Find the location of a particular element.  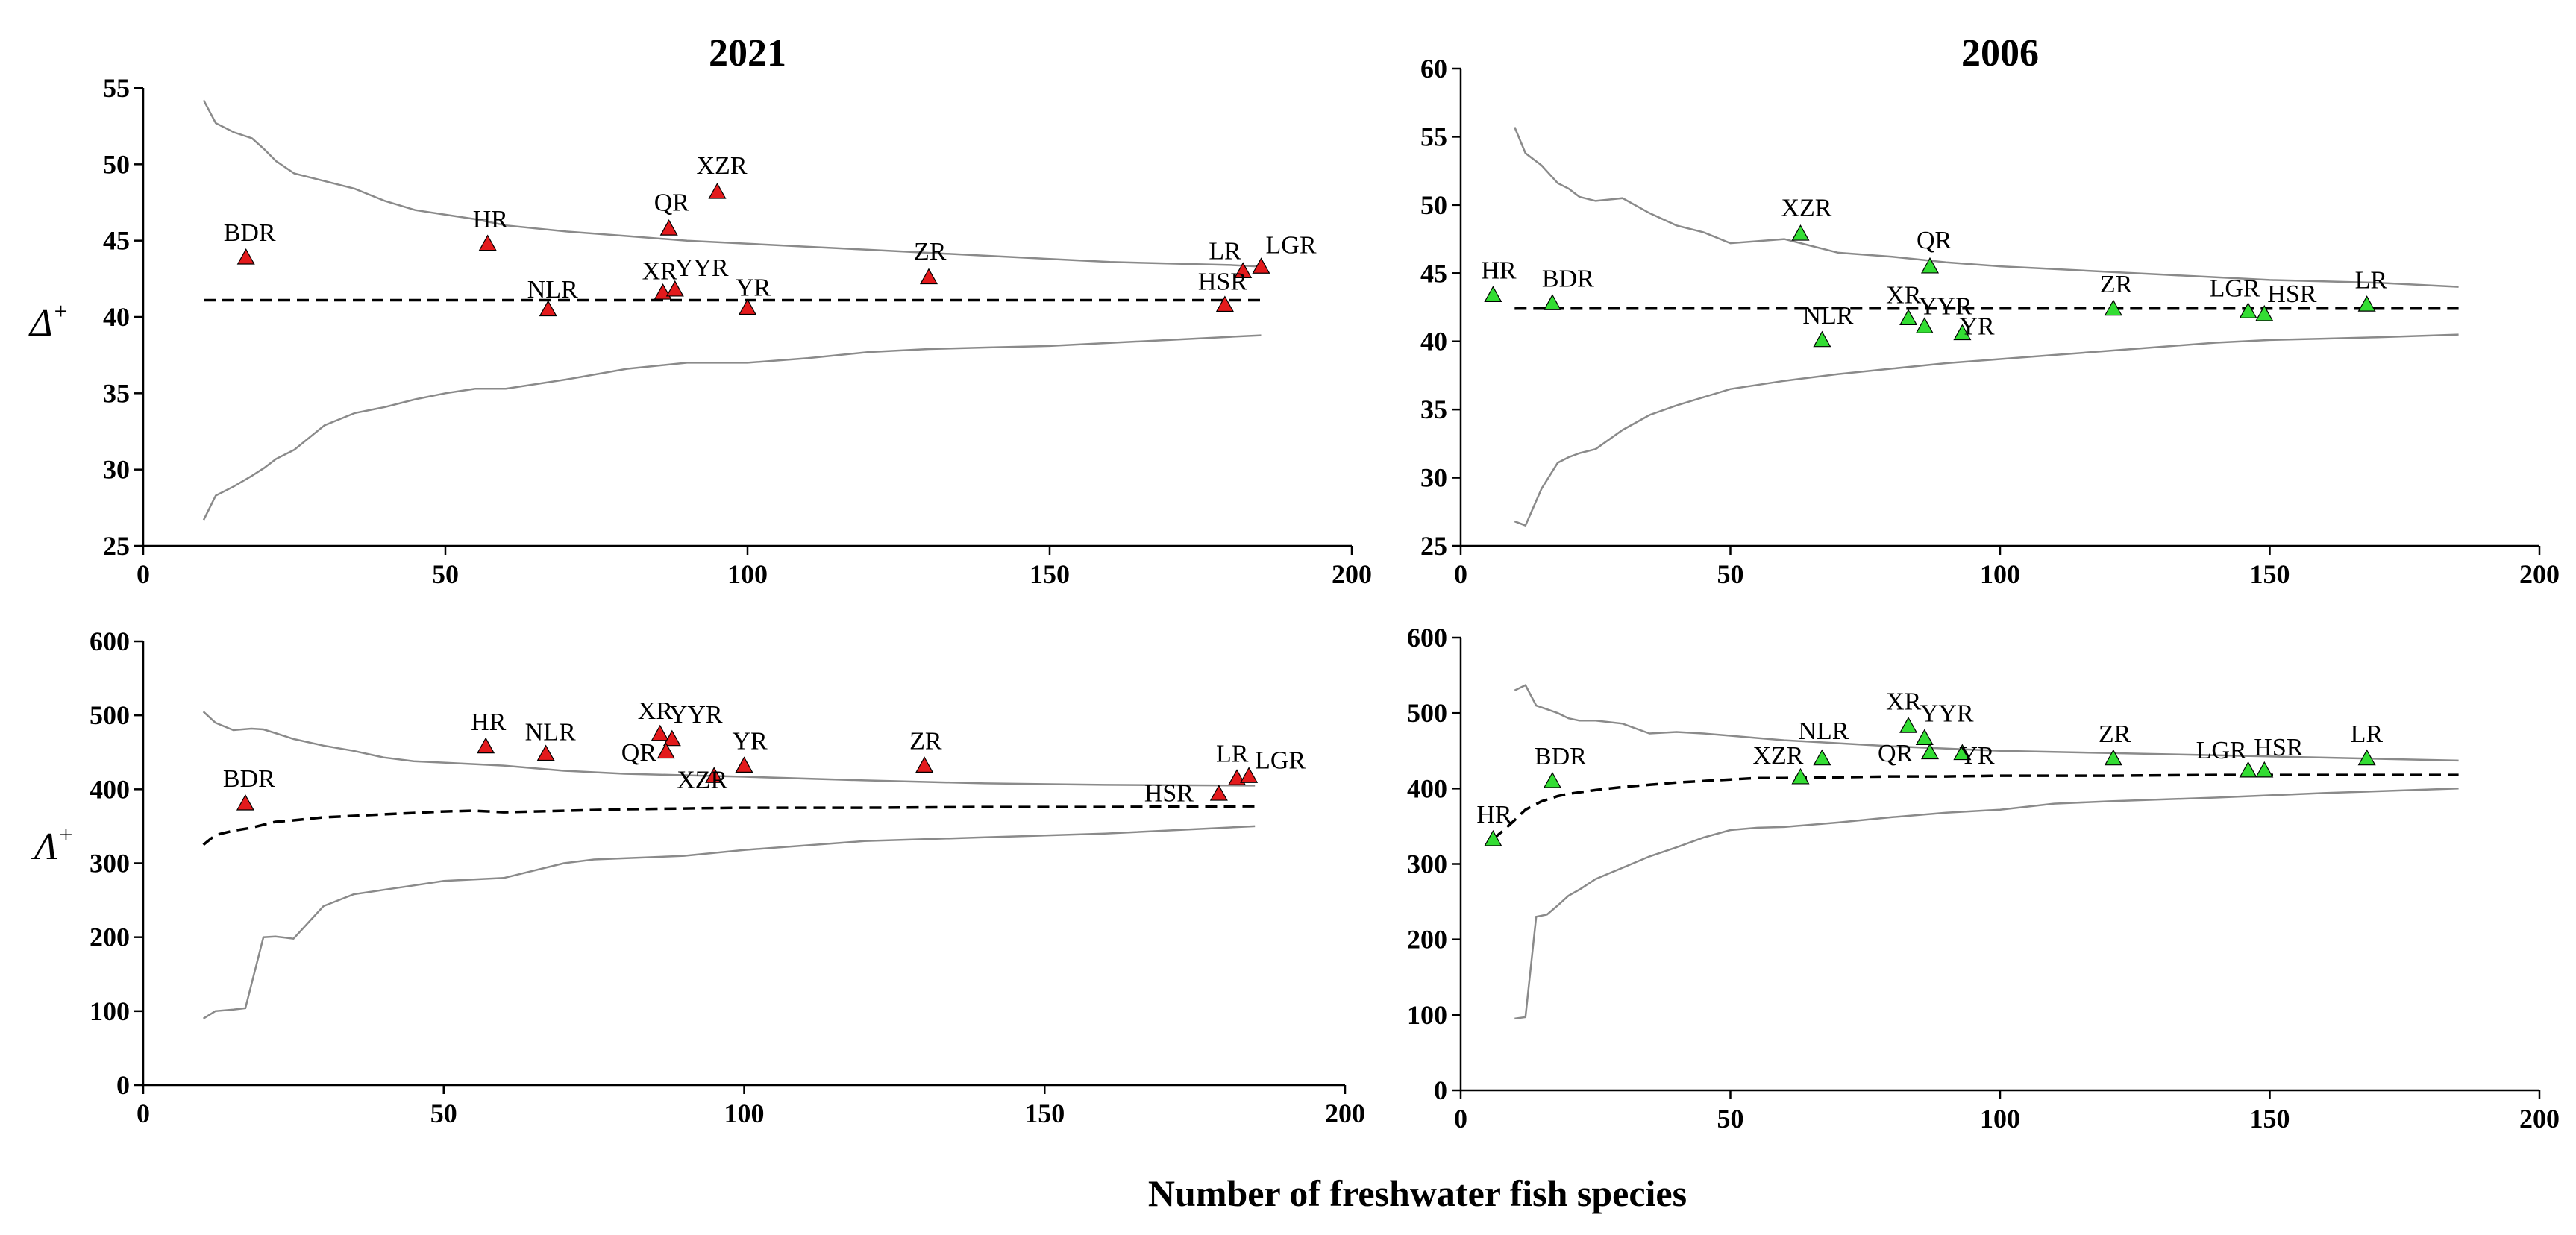

panel-title: 2006 is located at coordinates (2000, 54).